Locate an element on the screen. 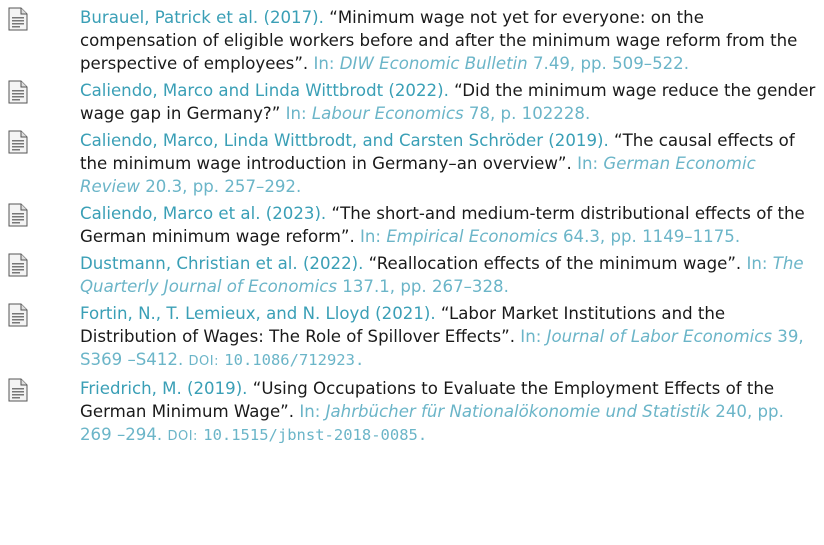  journal: Labour Economics is located at coordinates (387, 113).